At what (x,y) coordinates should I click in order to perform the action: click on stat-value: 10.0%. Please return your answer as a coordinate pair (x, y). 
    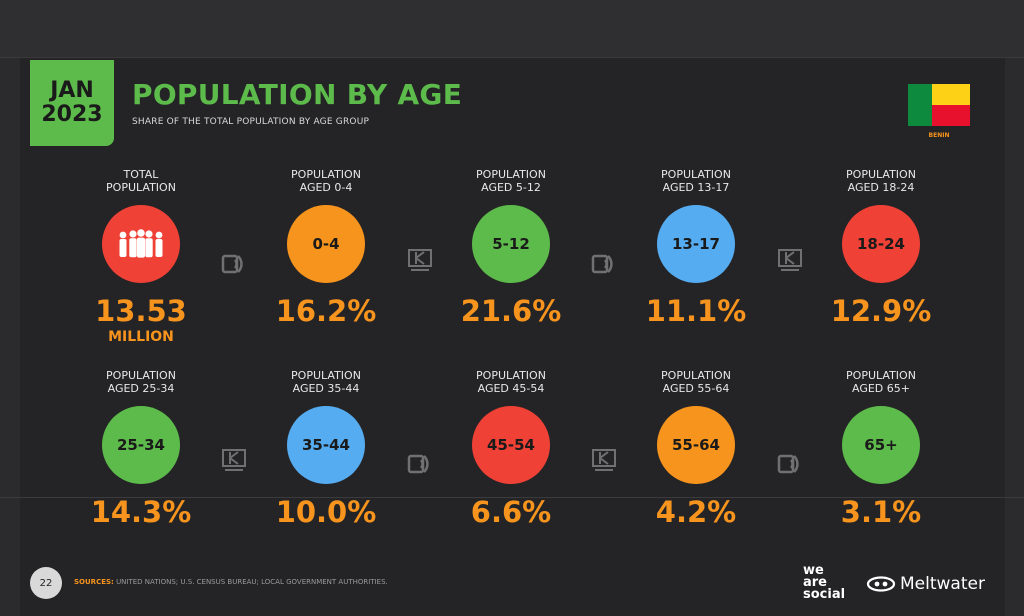
    Looking at the image, I should click on (326, 512).